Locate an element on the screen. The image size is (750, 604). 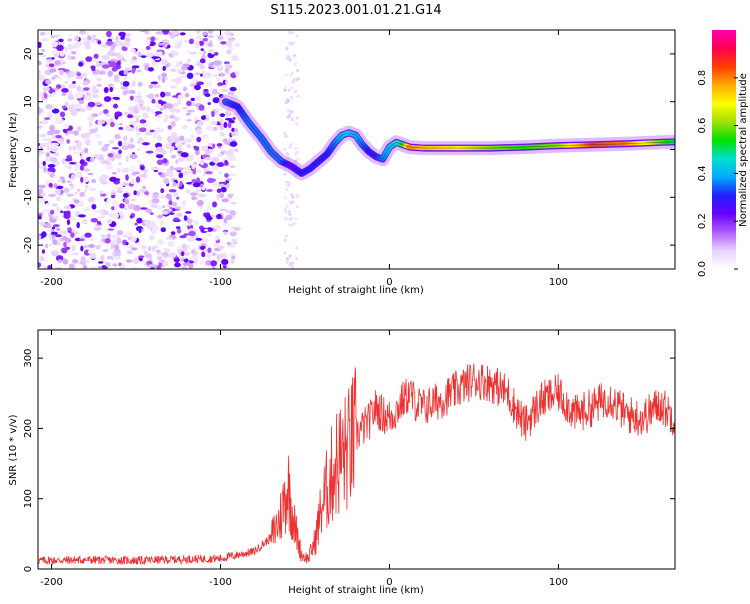
snr-y-label: SNR (10 * v/v) is located at coordinates (13, 449).